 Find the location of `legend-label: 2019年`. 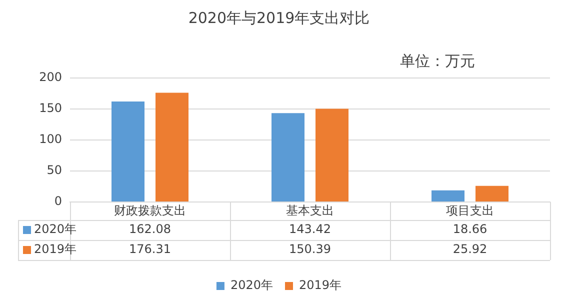

legend-label: 2019年 is located at coordinates (320, 285).